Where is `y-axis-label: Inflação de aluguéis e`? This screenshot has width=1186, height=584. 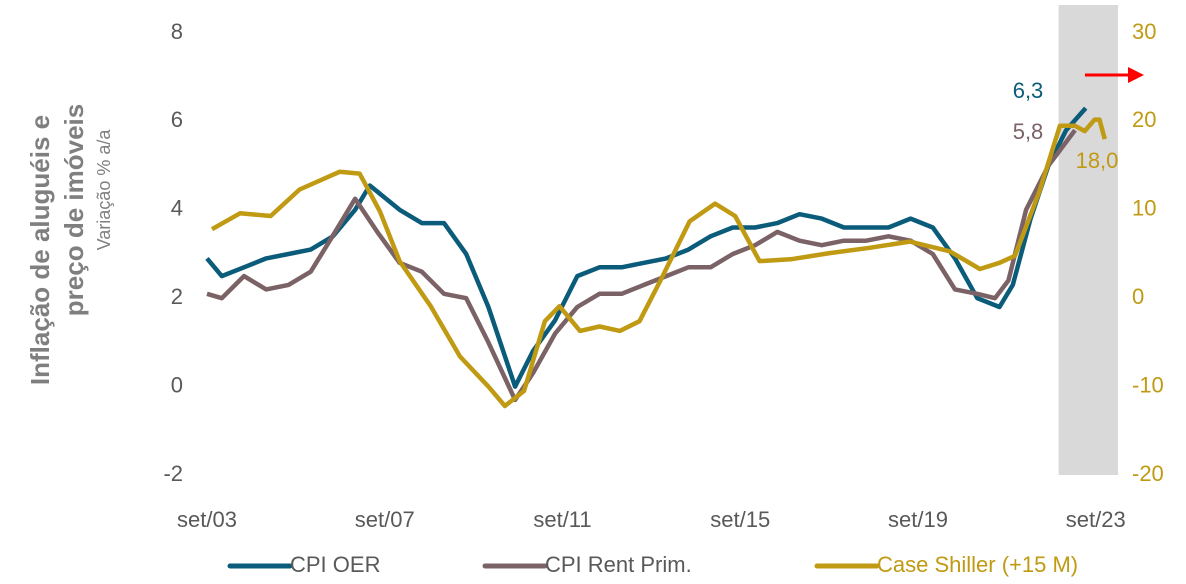 y-axis-label: Inflação de aluguéis e is located at coordinates (40, 250).